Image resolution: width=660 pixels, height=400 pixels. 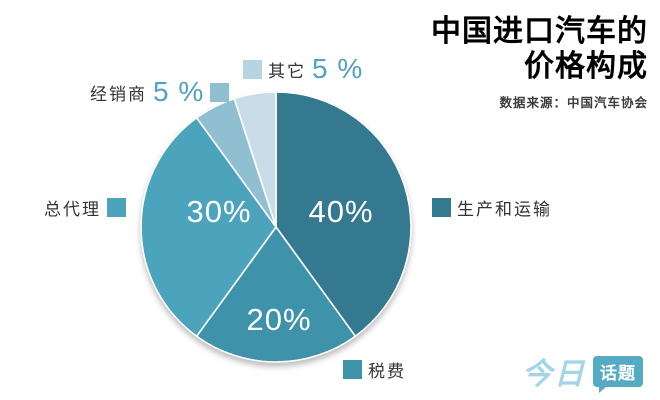 What do you see at coordinates (539, 31) in the screenshot?
I see `chart-title-line1: 中国进口汽车的` at bounding box center [539, 31].